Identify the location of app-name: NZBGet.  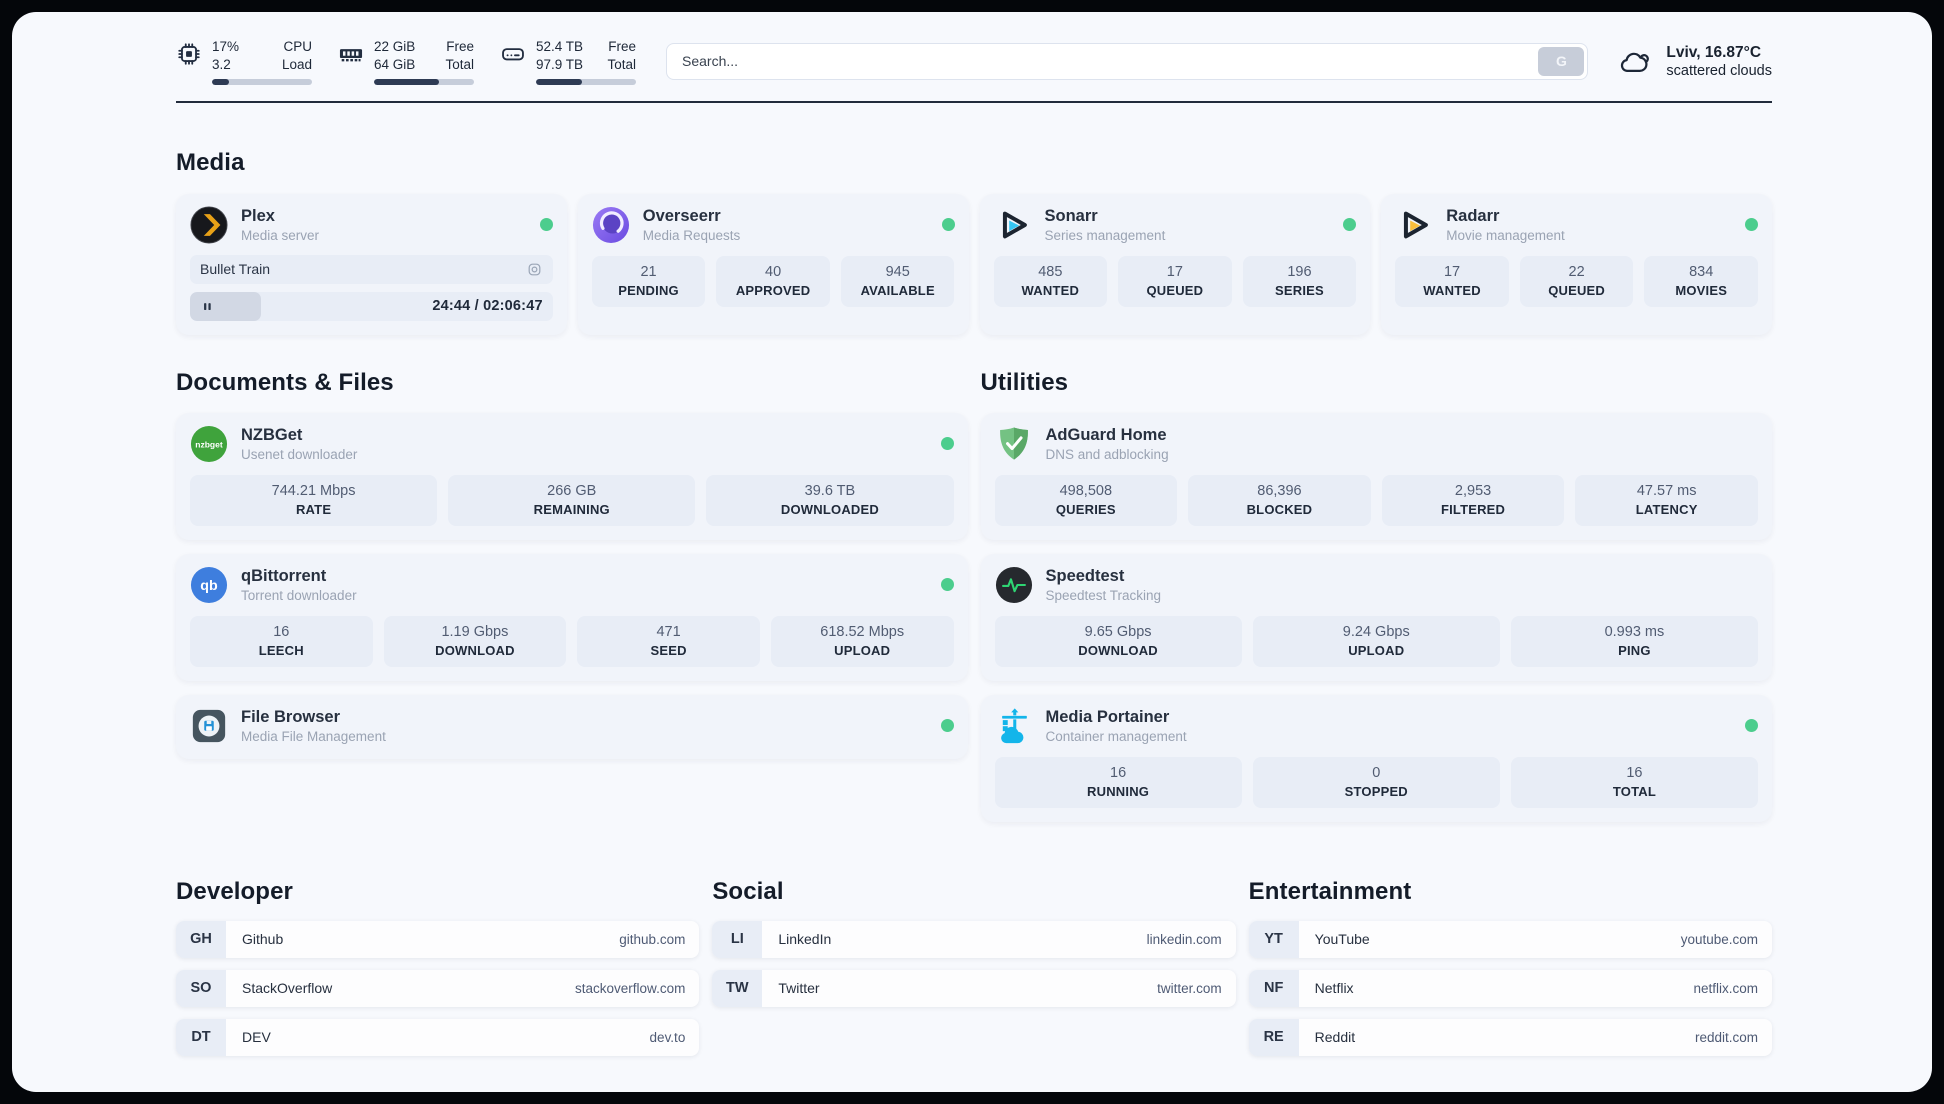
(272, 434).